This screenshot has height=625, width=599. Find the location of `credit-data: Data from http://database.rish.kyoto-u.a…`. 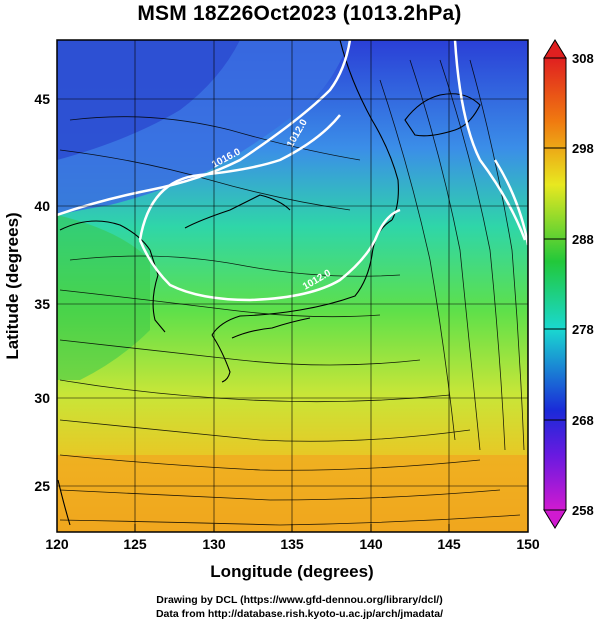

credit-data: Data from http://database.rish.kyoto-u.a… is located at coordinates (299, 614).